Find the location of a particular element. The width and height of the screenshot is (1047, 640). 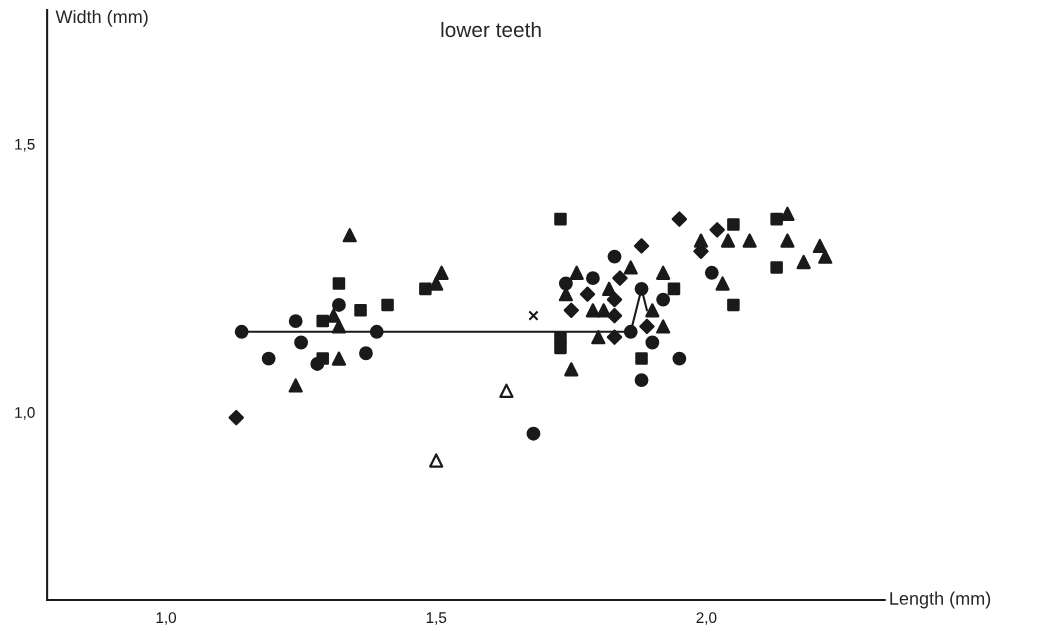

x-axis-title: Length (mm) is located at coordinates (940, 600).